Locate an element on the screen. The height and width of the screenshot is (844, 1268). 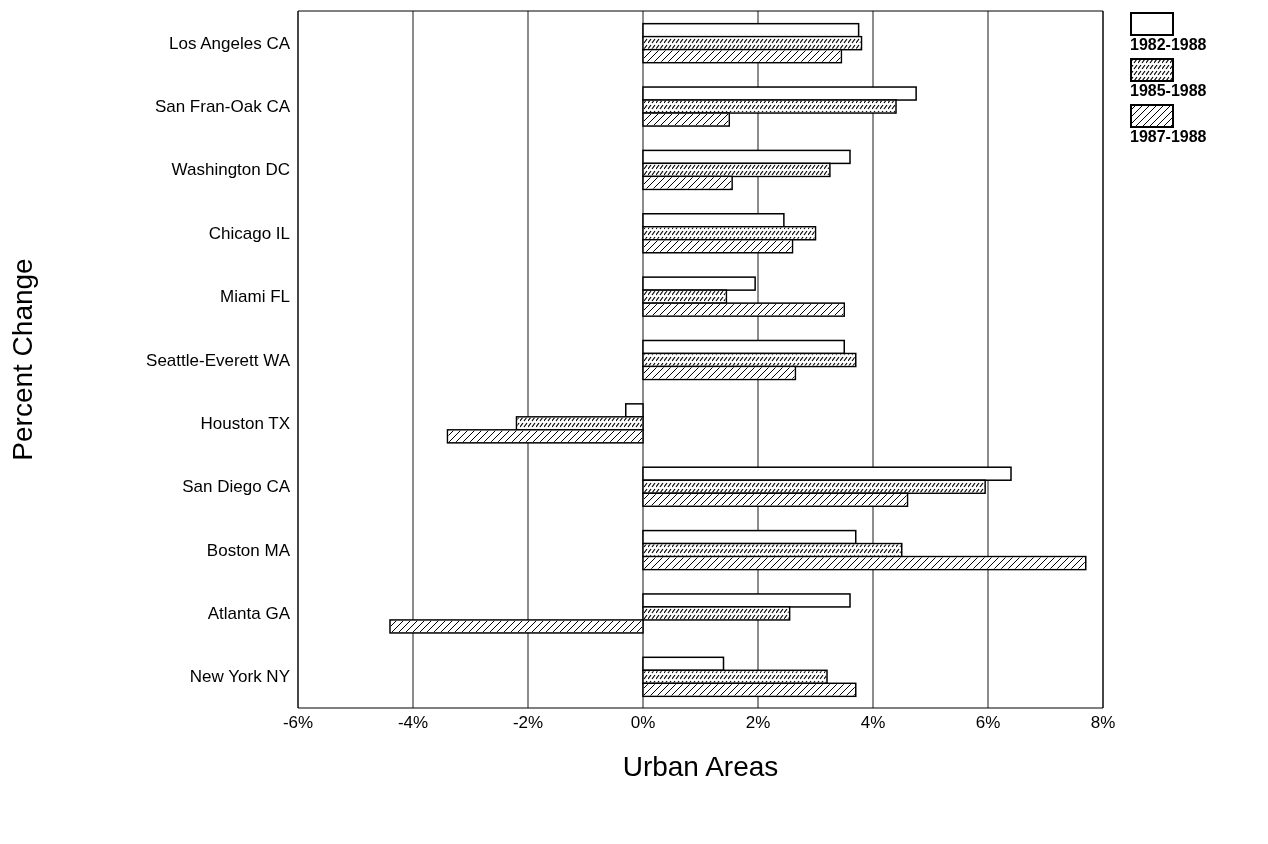
y-tick-label: San Diego CA is located at coordinates (236, 487).